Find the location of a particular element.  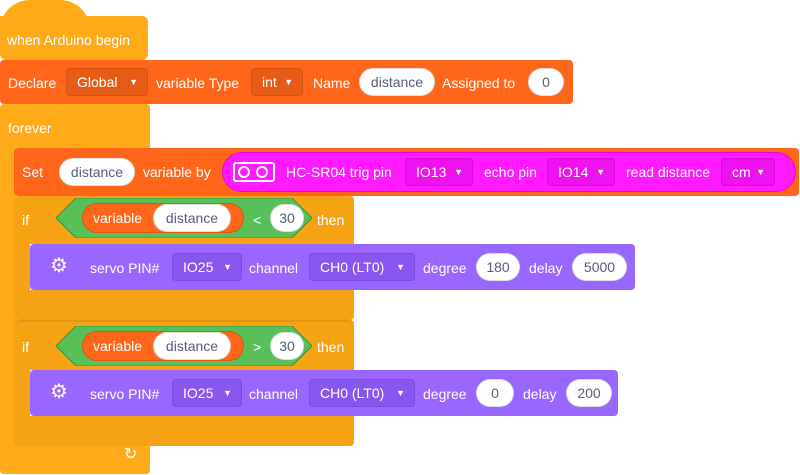

assign-label: Assigned to is located at coordinates (479, 83).